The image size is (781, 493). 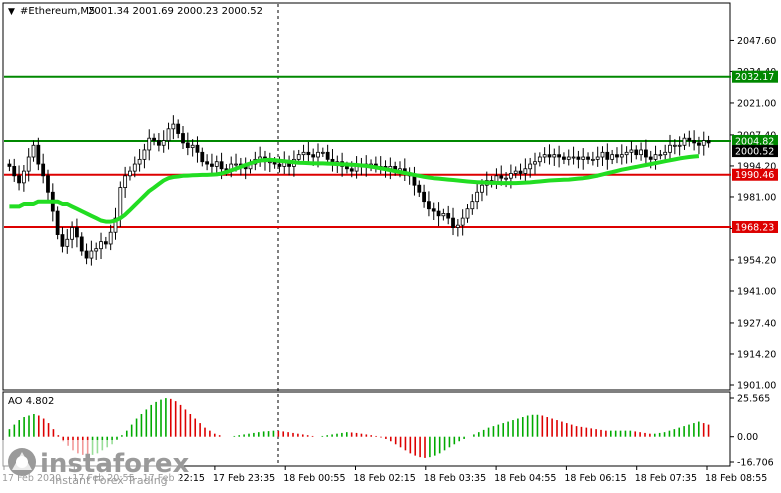 I want to click on current-price-label: 2000.52, so click(x=754, y=152).